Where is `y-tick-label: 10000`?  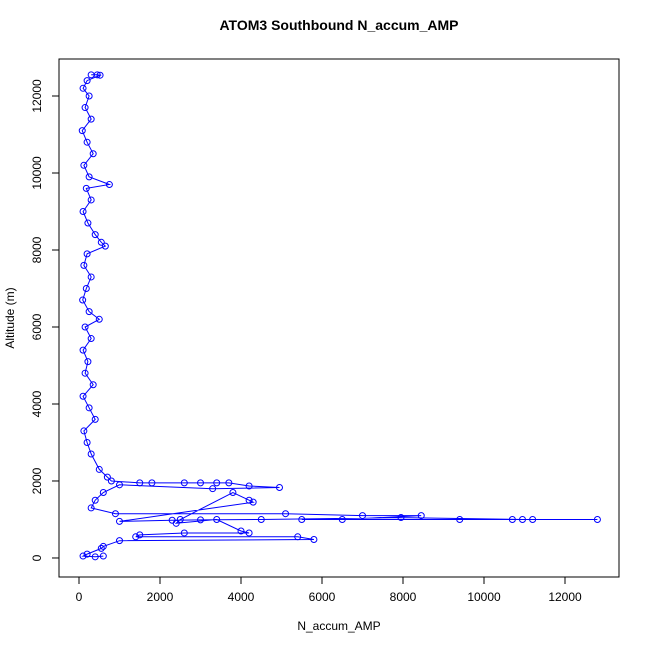
y-tick-label: 10000 is located at coordinates (37, 173).